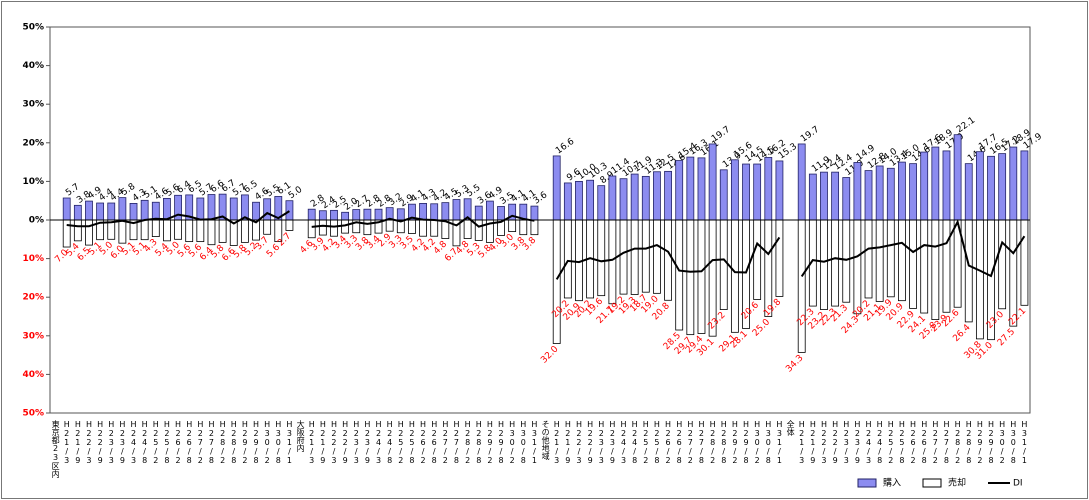 Image resolution: width=1089 pixels, height=500 pixels. What do you see at coordinates (545, 440) in the screenshot?
I see `x-tick-label: その他地域` at bounding box center [545, 440].